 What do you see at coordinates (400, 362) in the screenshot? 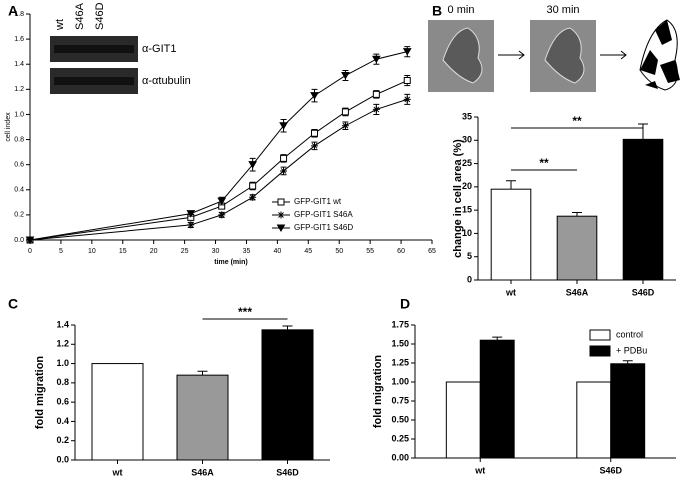
I see `y-tick-label: 1.25` at bounding box center [400, 362].